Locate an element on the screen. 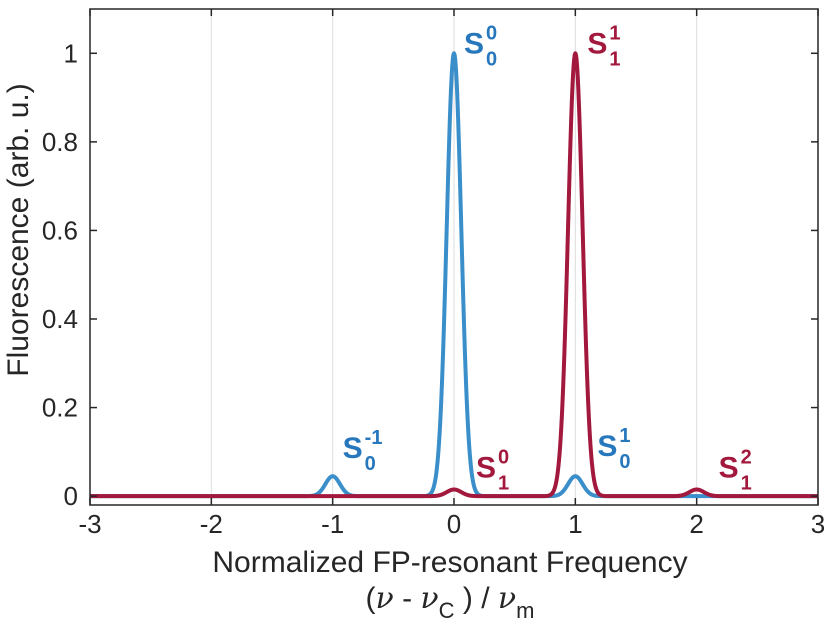 This screenshot has height=627, width=830. x-tick-label: 3 is located at coordinates (818, 524).